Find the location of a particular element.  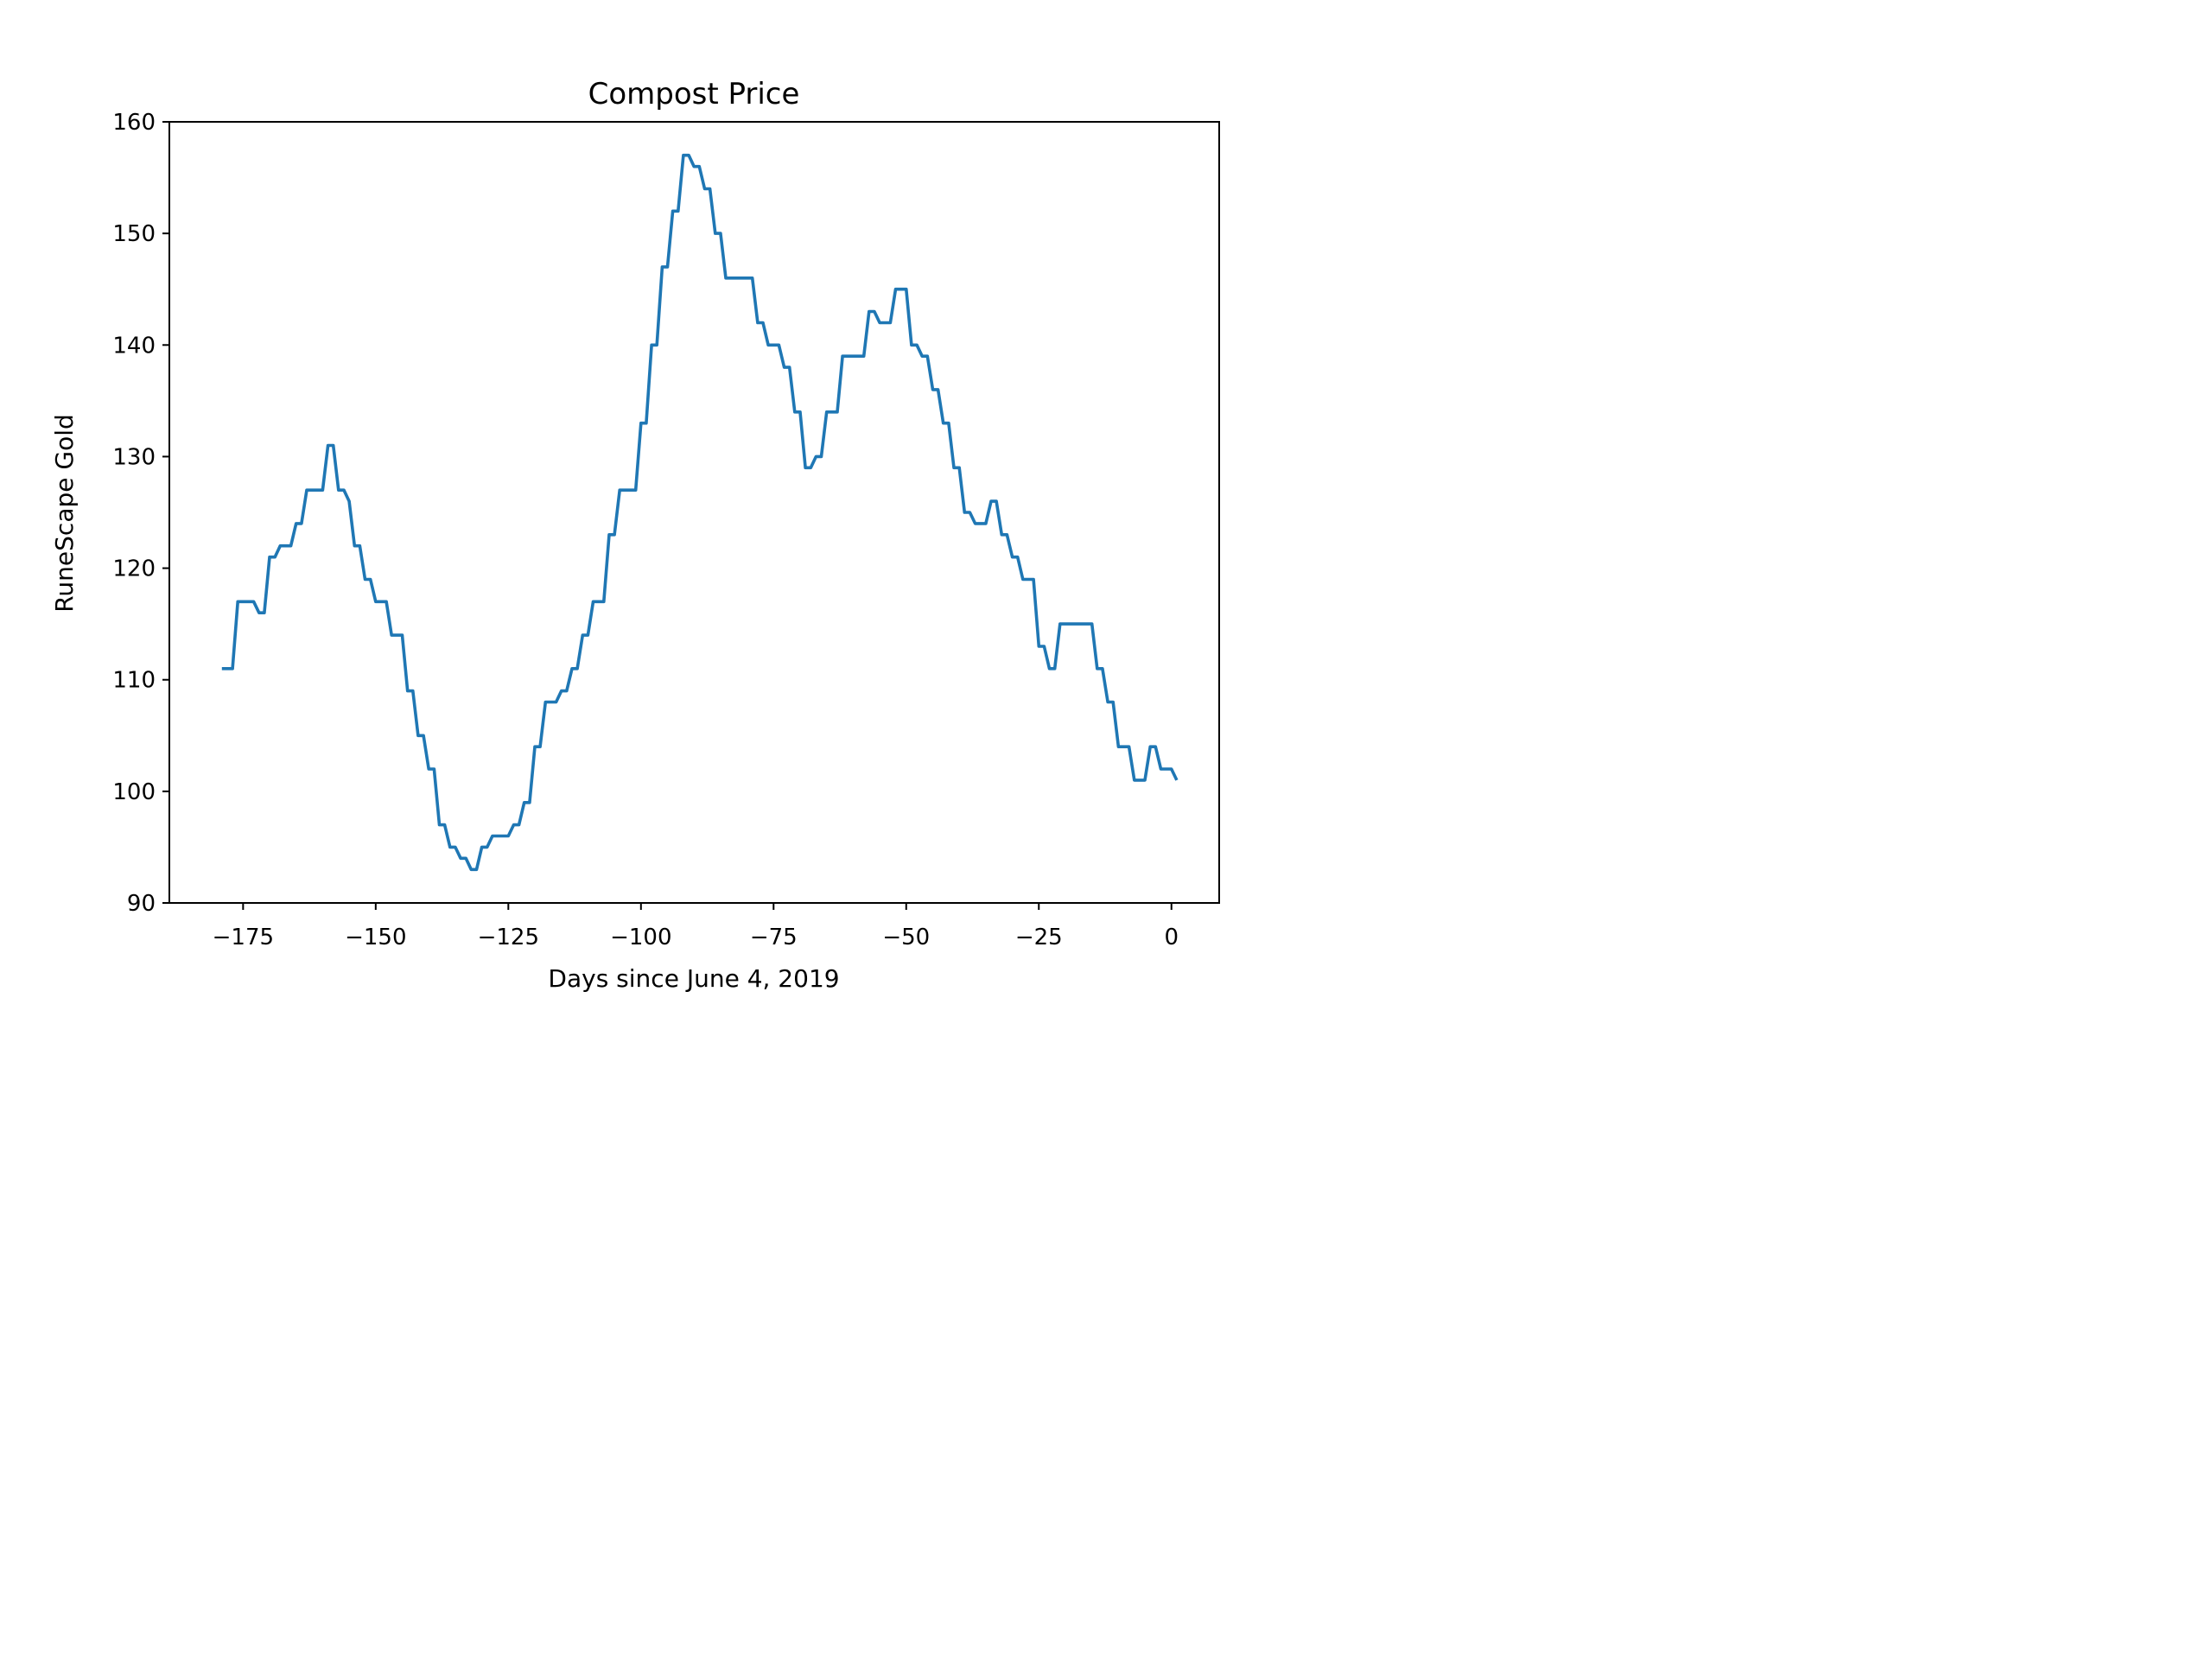

y-tick-label: 150 is located at coordinates (134, 234).